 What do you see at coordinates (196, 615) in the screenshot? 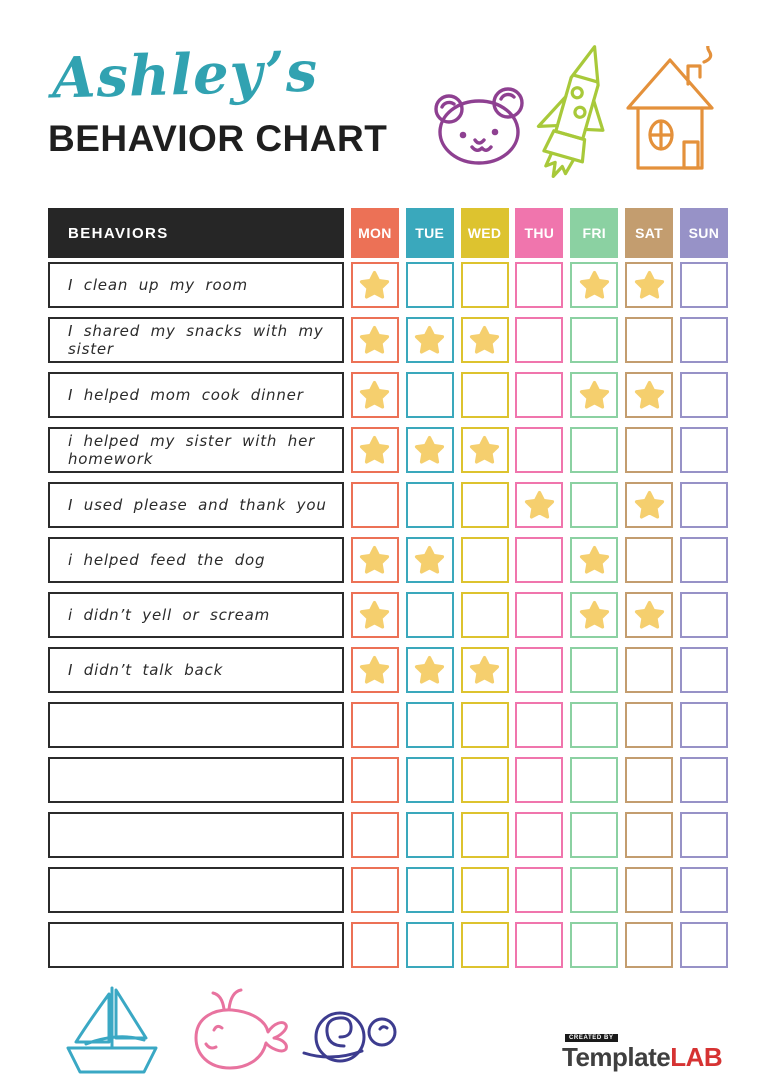
I see `behavior-label: i didn’t yell or scream` at bounding box center [196, 615].